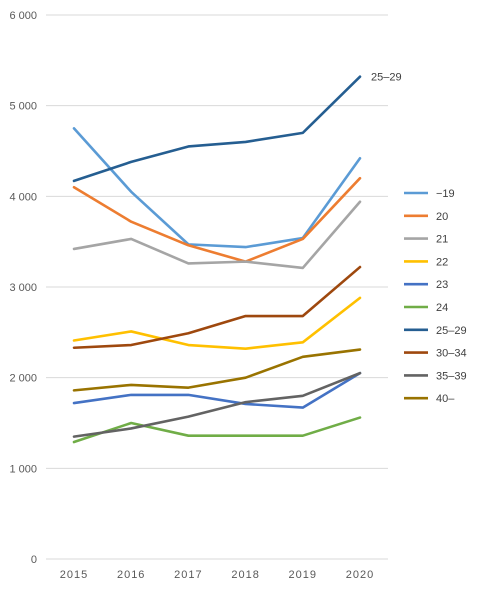 Image resolution: width=480 pixels, height=591 pixels. Describe the element at coordinates (23, 107) in the screenshot. I see `y-tick-label: 5 000` at that location.